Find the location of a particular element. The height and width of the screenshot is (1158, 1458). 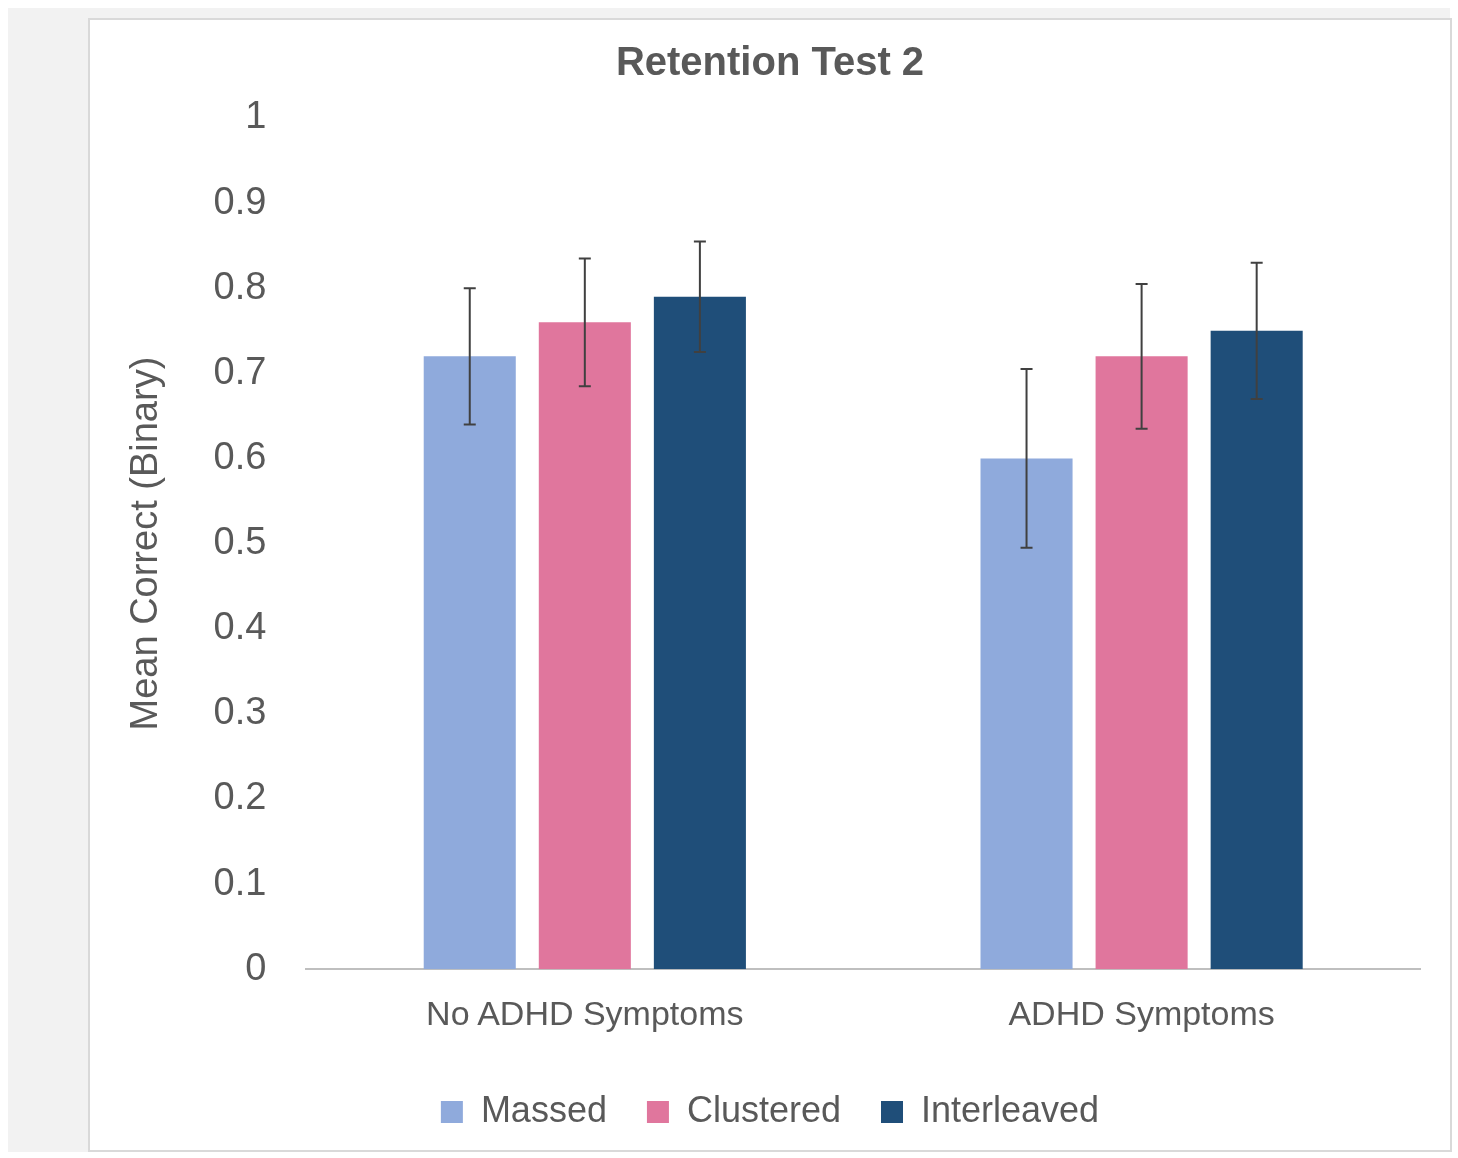

legend-label: Clustered is located at coordinates (764, 1109).